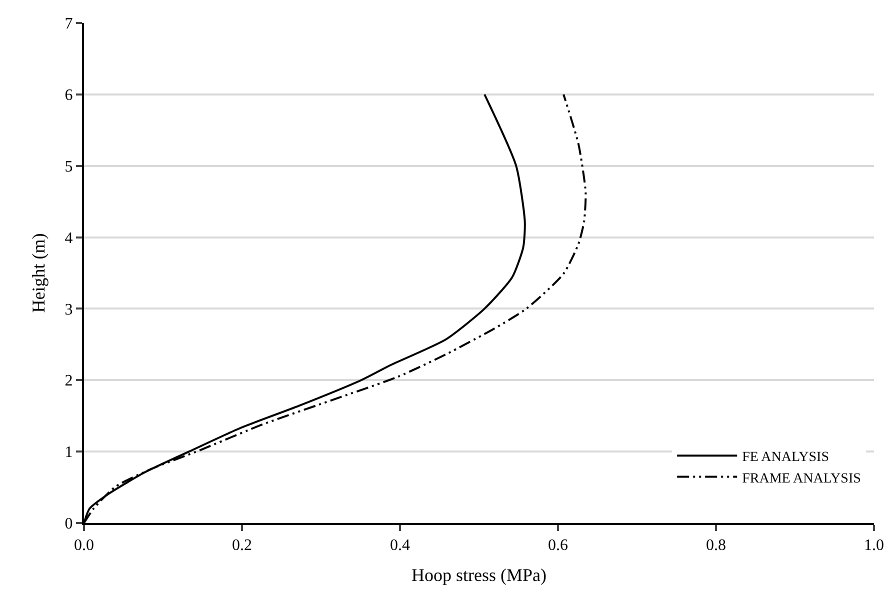 This screenshot has width=896, height=605. What do you see at coordinates (68, 309) in the screenshot?
I see `y-tick-label: 3` at bounding box center [68, 309].